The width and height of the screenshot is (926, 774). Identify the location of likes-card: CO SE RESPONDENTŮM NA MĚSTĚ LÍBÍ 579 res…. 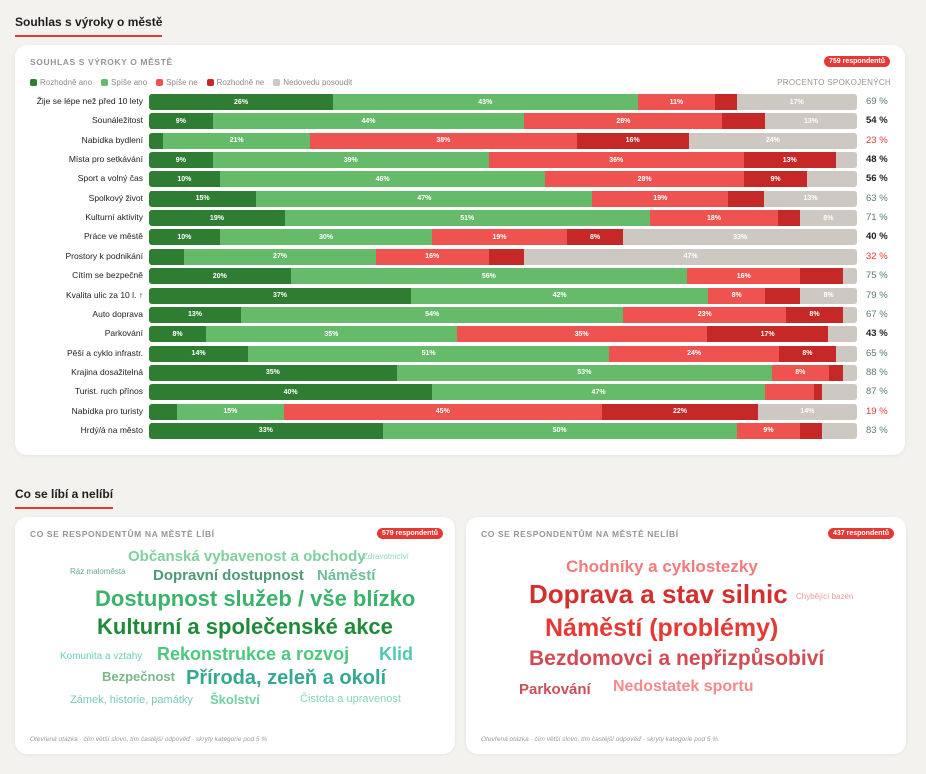
(235, 635).